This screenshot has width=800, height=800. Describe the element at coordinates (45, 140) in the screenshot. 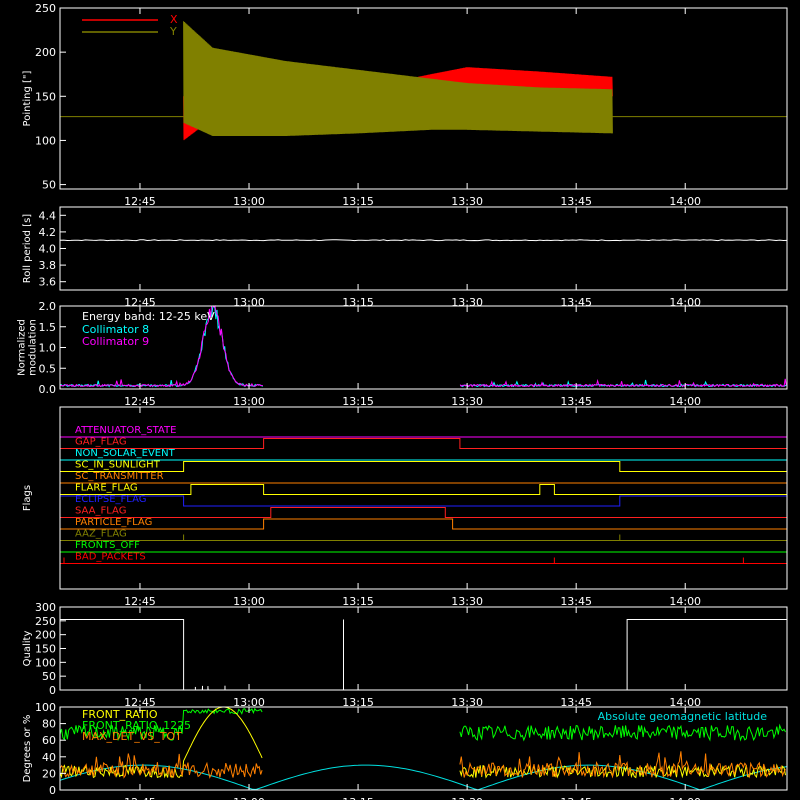

I see `panel-0-ytick-label-1: 100` at that location.